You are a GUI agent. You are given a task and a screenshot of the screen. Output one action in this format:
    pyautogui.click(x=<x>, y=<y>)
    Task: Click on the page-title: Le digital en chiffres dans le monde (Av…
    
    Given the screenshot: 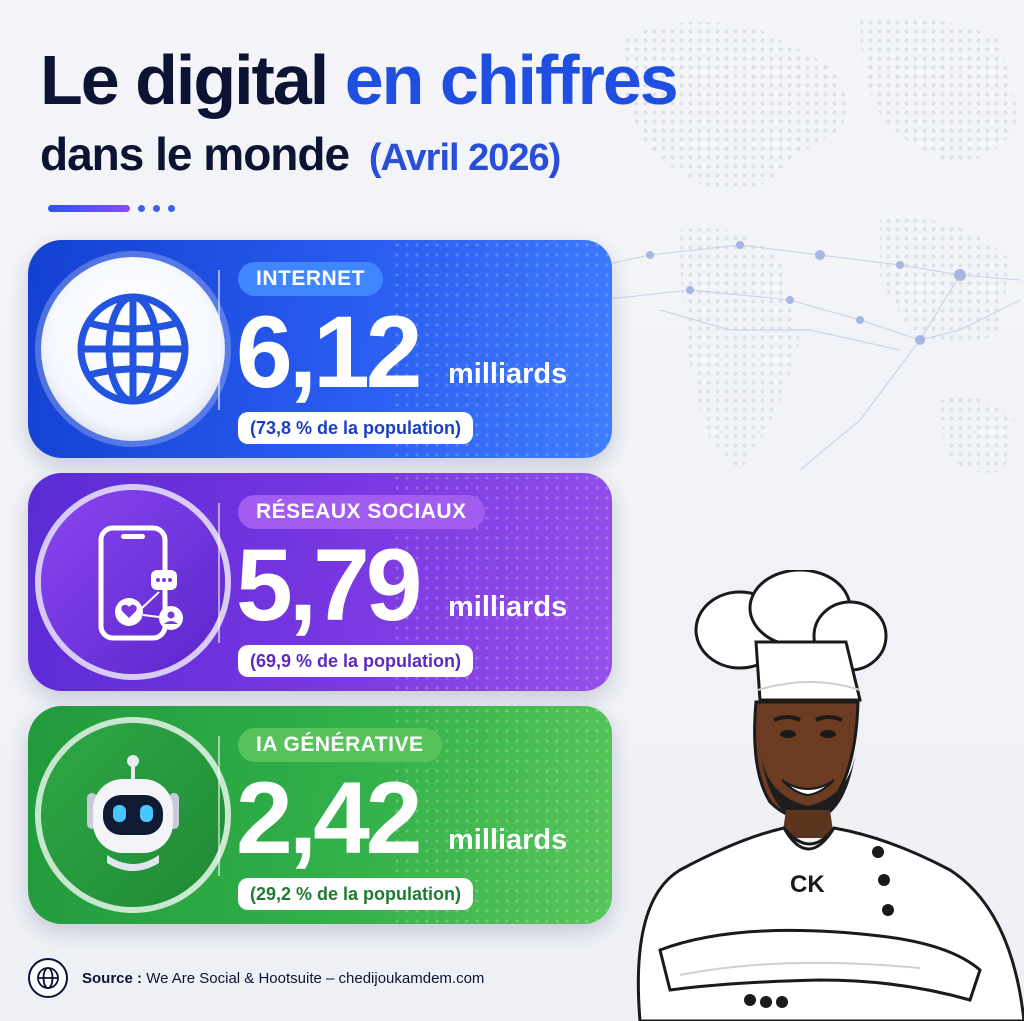 What is the action you would take?
    pyautogui.click(x=359, y=113)
    